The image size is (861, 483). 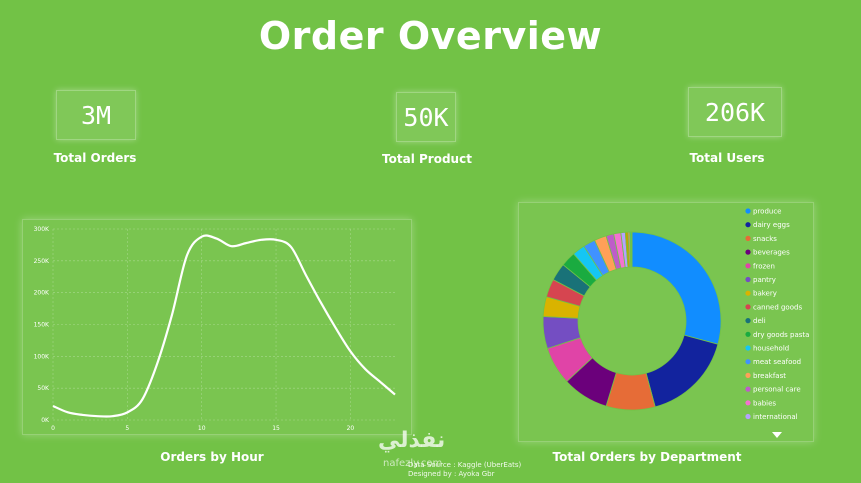 I want to click on kpi-total-product-label: Total Product, so click(x=427, y=159).